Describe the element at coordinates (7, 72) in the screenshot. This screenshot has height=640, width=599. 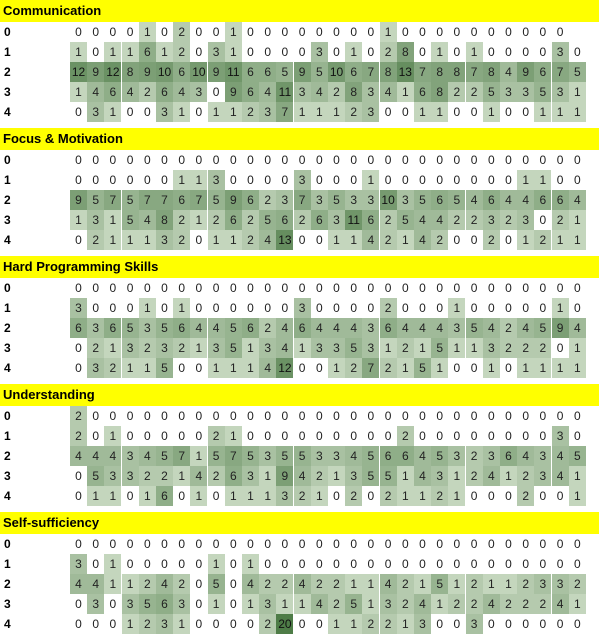
I see `row-label: 2` at that location.